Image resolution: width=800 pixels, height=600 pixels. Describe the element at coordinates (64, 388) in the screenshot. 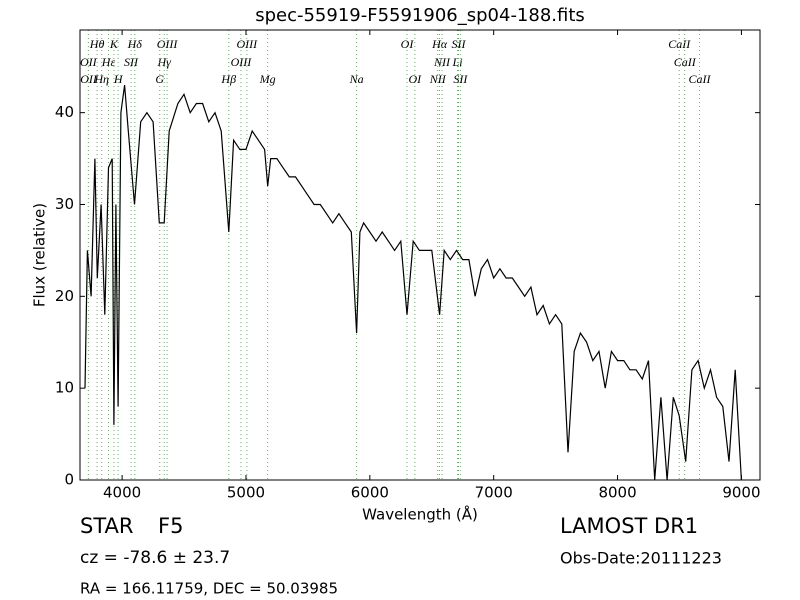

I see `y-tick-label: 10` at that location.